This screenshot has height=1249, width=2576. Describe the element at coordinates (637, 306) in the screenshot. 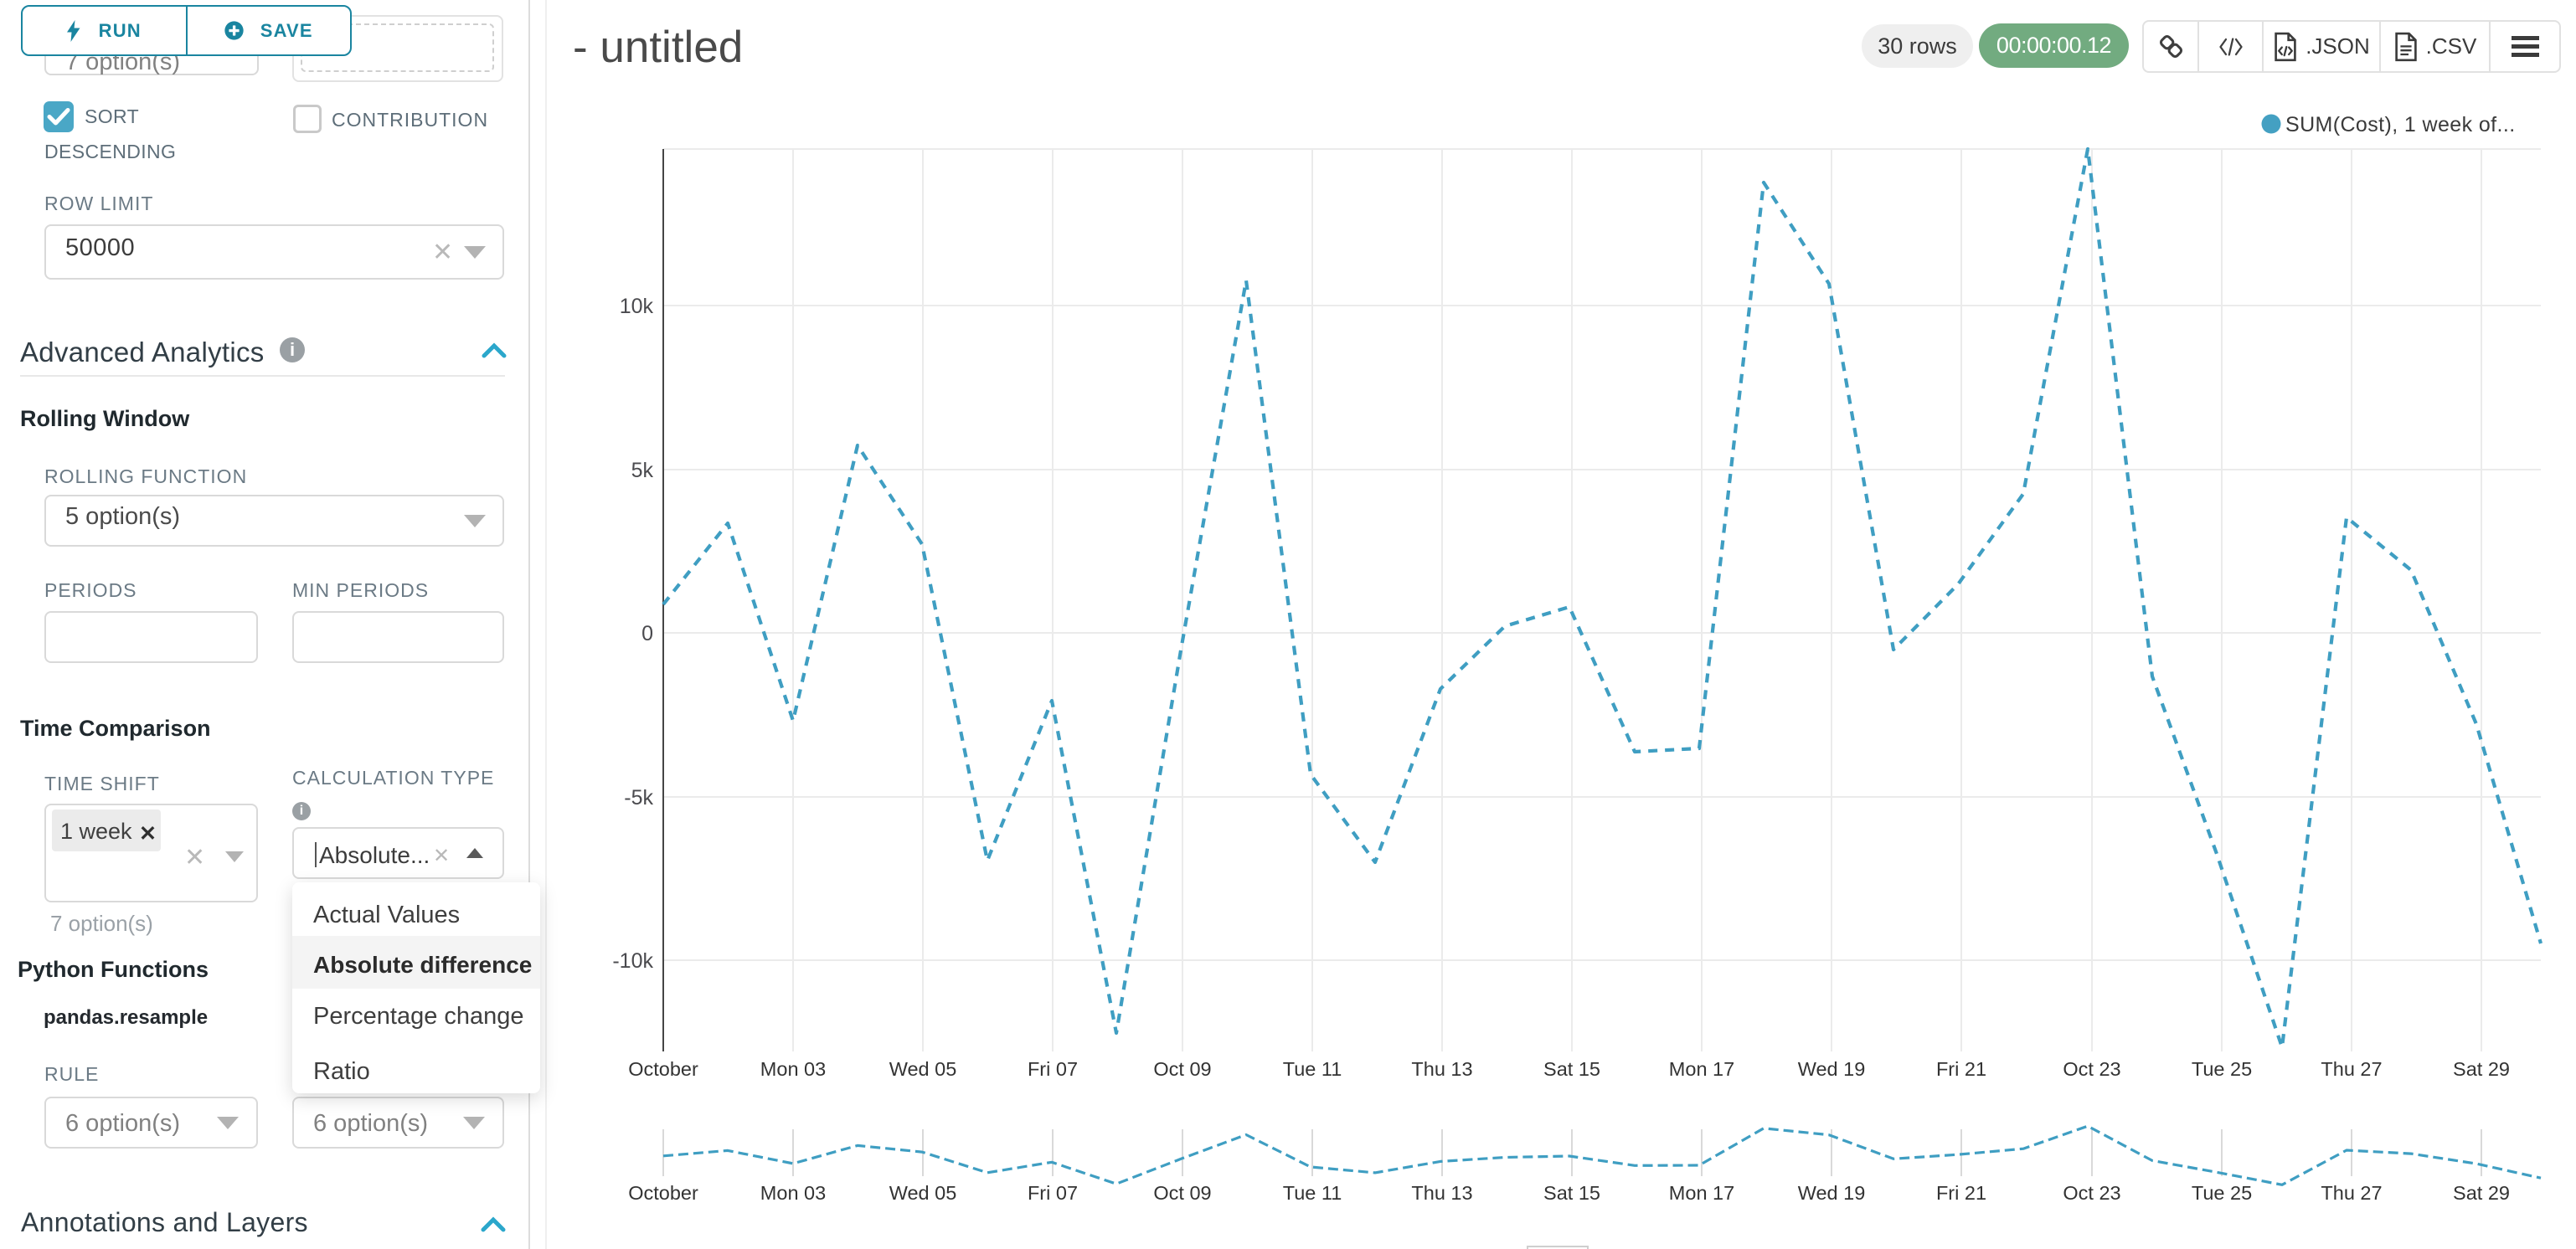

I see `svg-text: 10k` at that location.